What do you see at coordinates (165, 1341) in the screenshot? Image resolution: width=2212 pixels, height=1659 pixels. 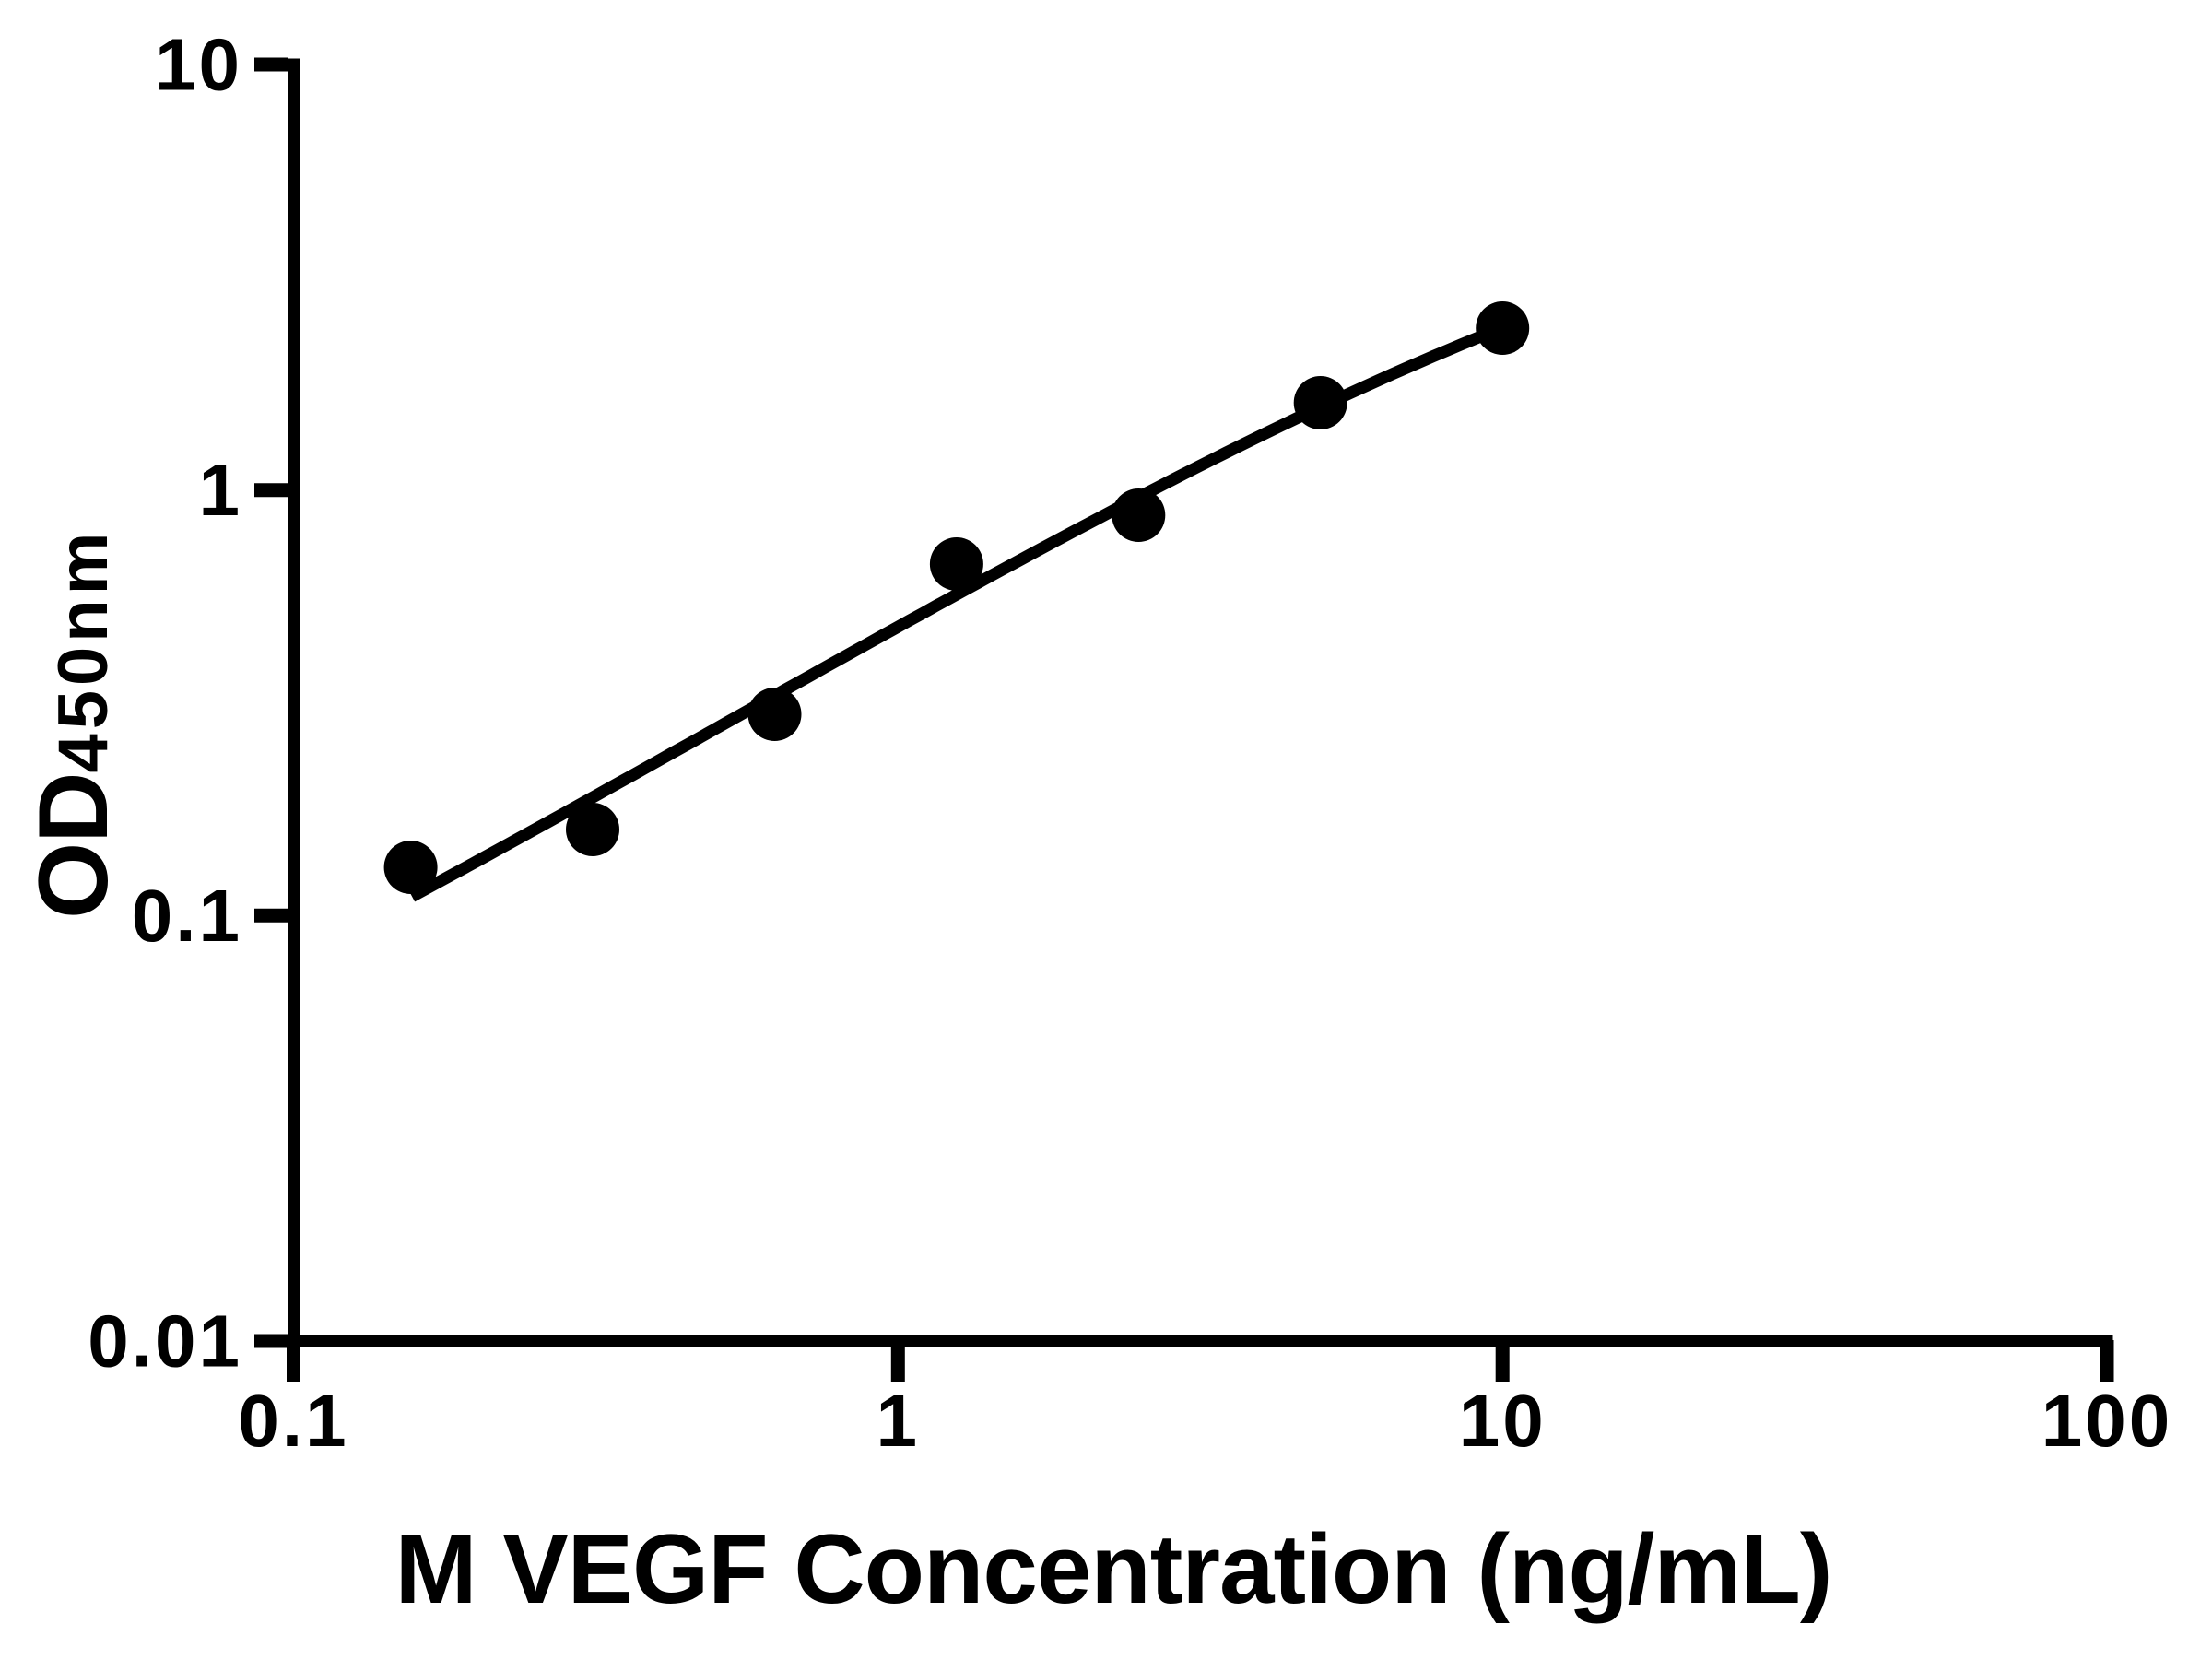 I see `svg-text: 0.01` at bounding box center [165, 1341].